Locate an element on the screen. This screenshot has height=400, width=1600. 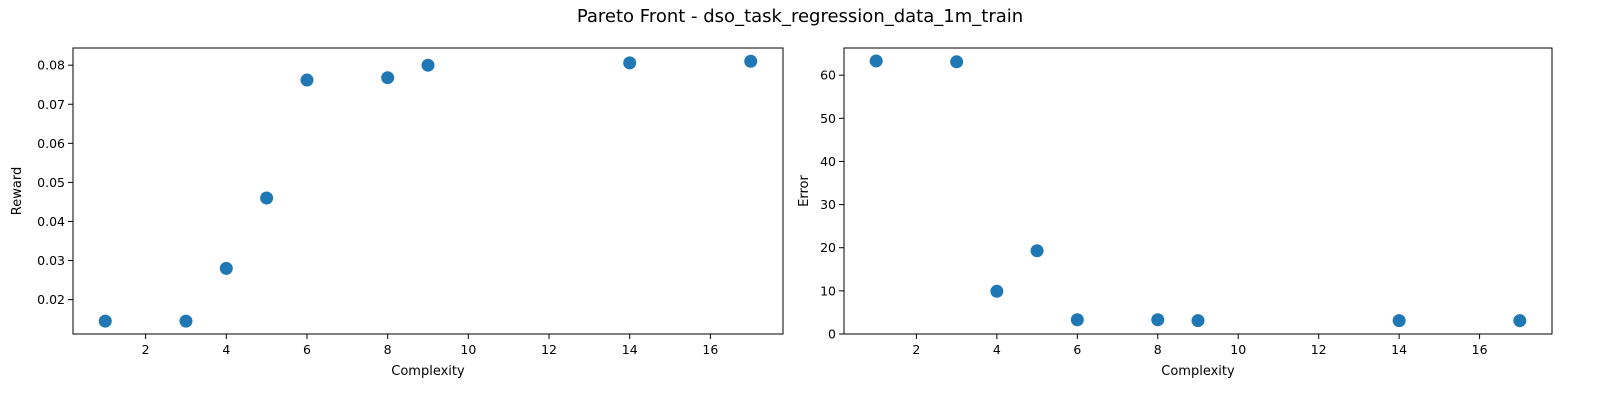
error-x-tick-label: 2 is located at coordinates (916, 349).